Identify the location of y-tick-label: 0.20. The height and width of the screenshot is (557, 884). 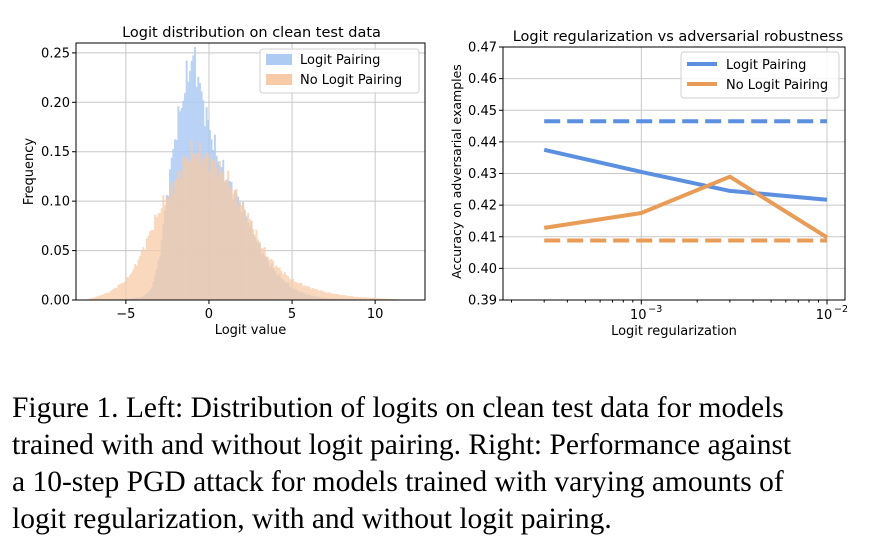
(55, 103).